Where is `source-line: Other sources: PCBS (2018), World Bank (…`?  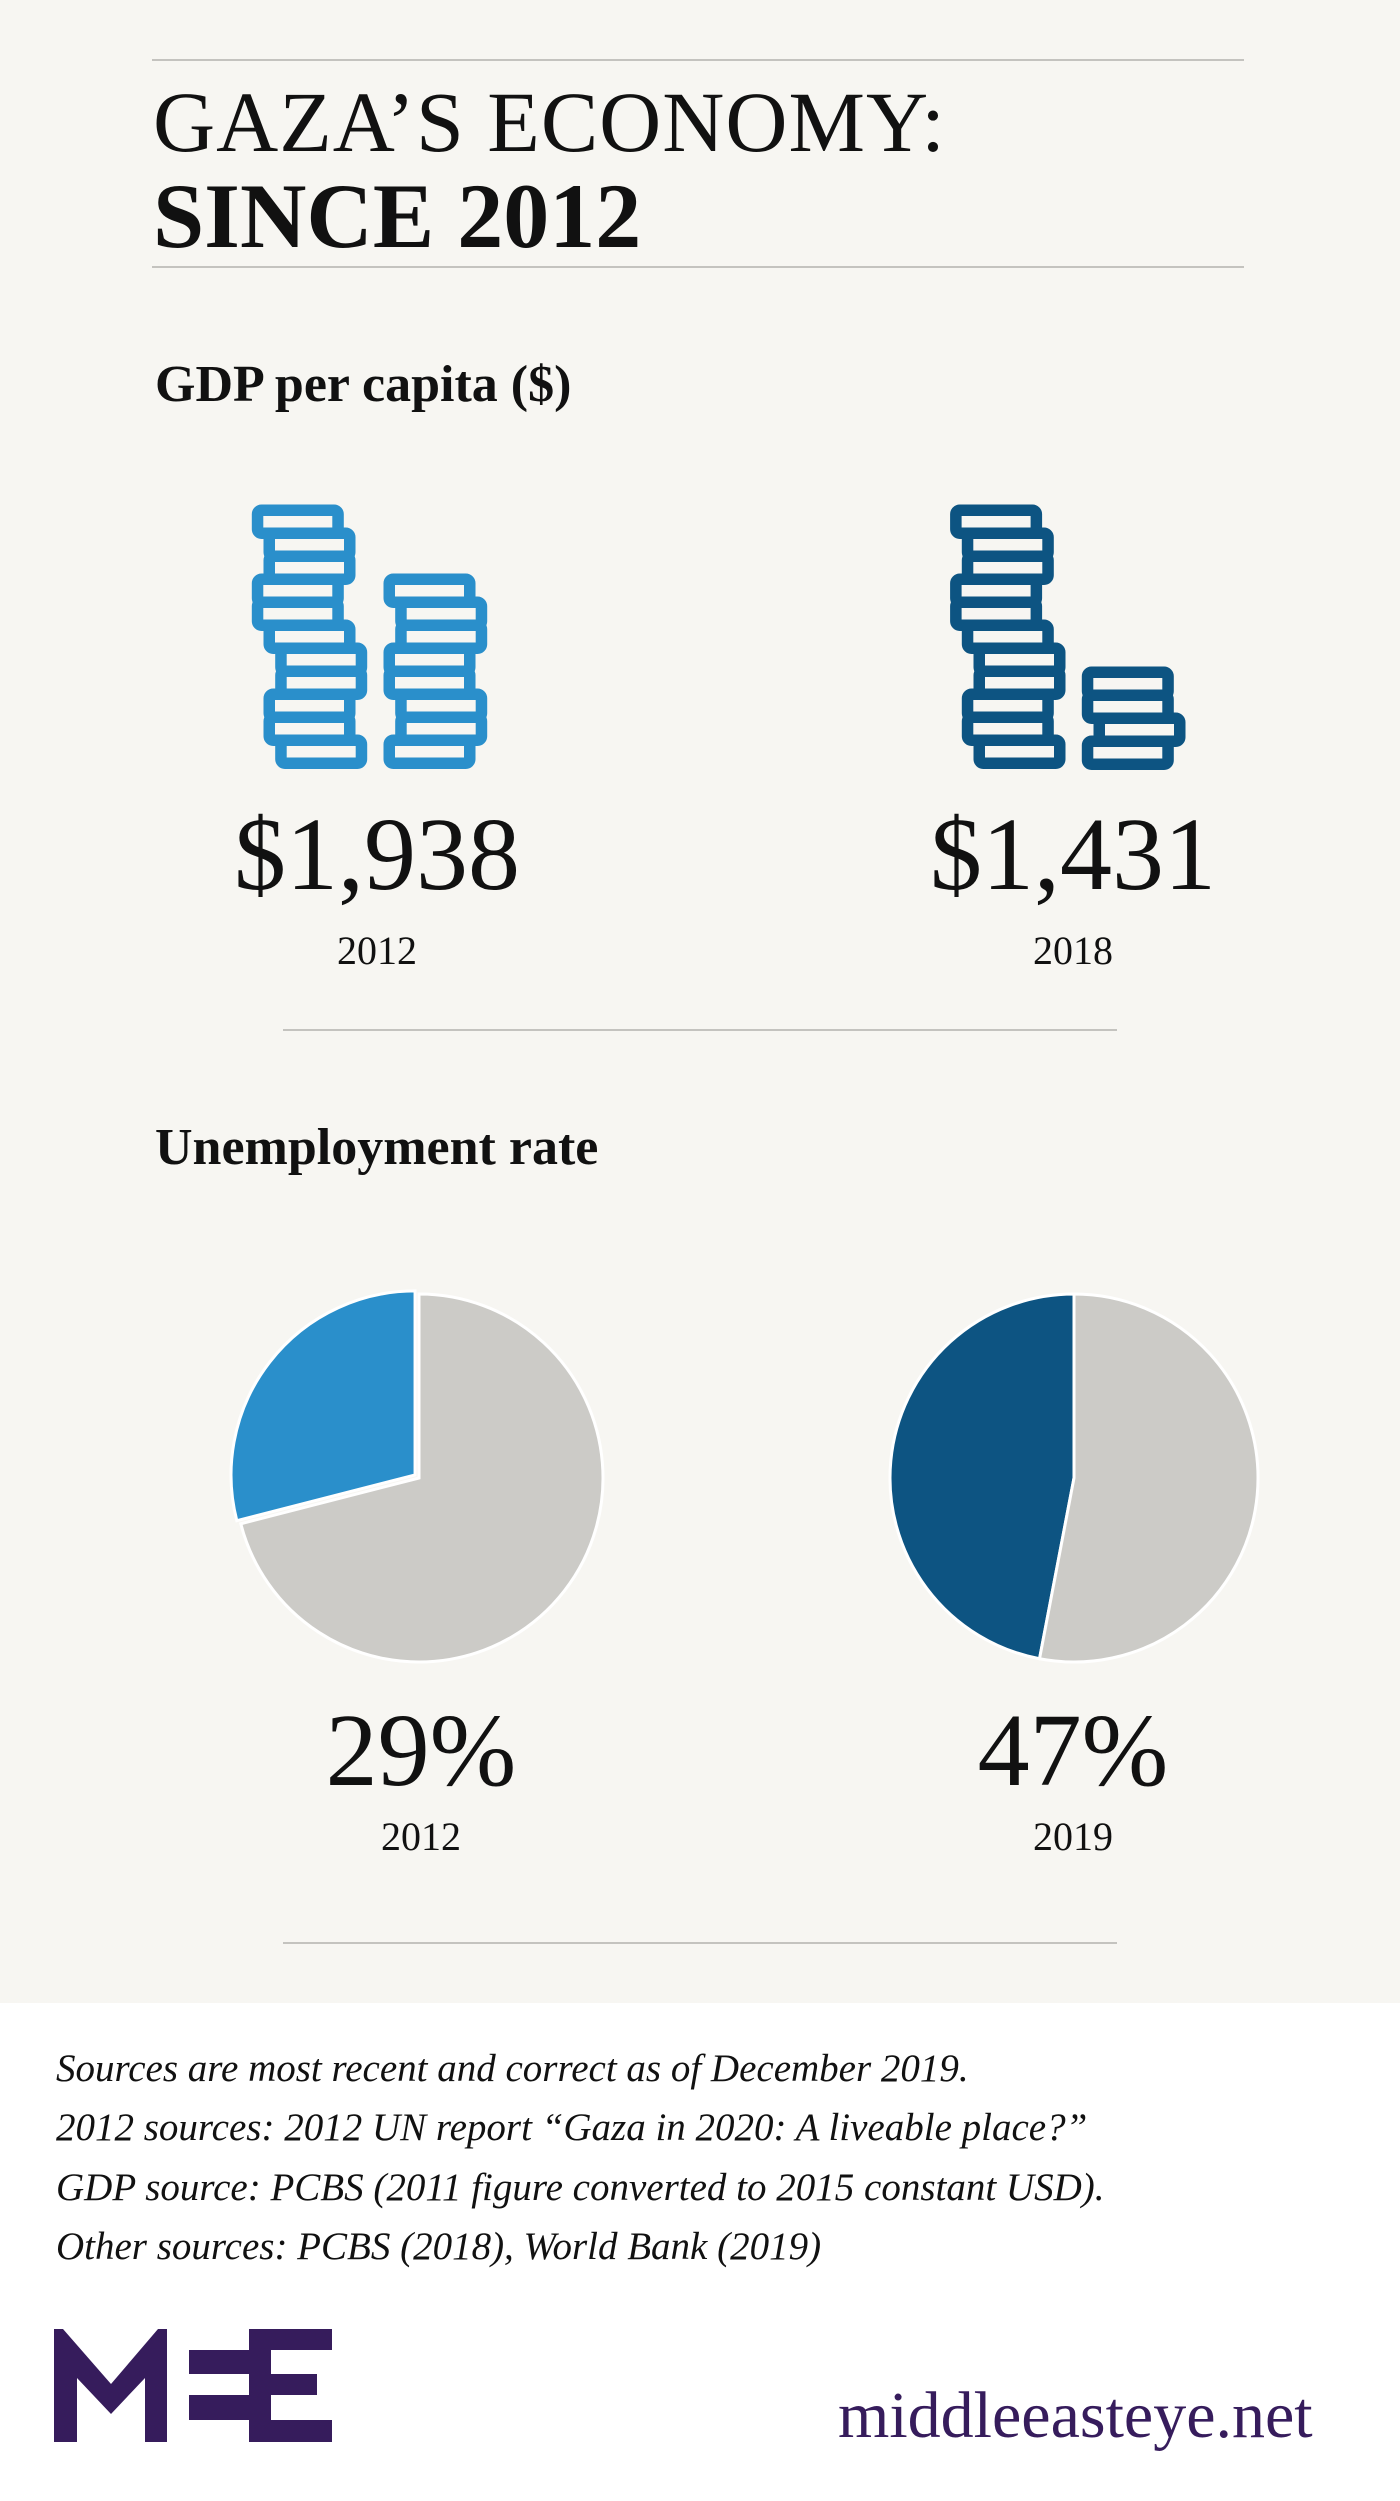
source-line: Other sources: PCBS (2018), World Bank (… is located at coordinates (439, 2246).